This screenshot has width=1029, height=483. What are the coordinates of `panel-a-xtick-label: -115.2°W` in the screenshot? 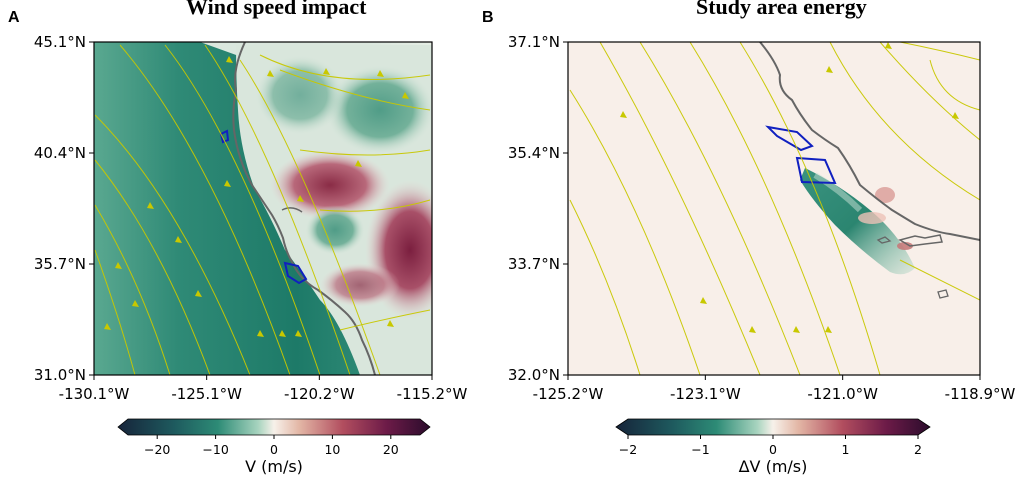 It's located at (432, 394).